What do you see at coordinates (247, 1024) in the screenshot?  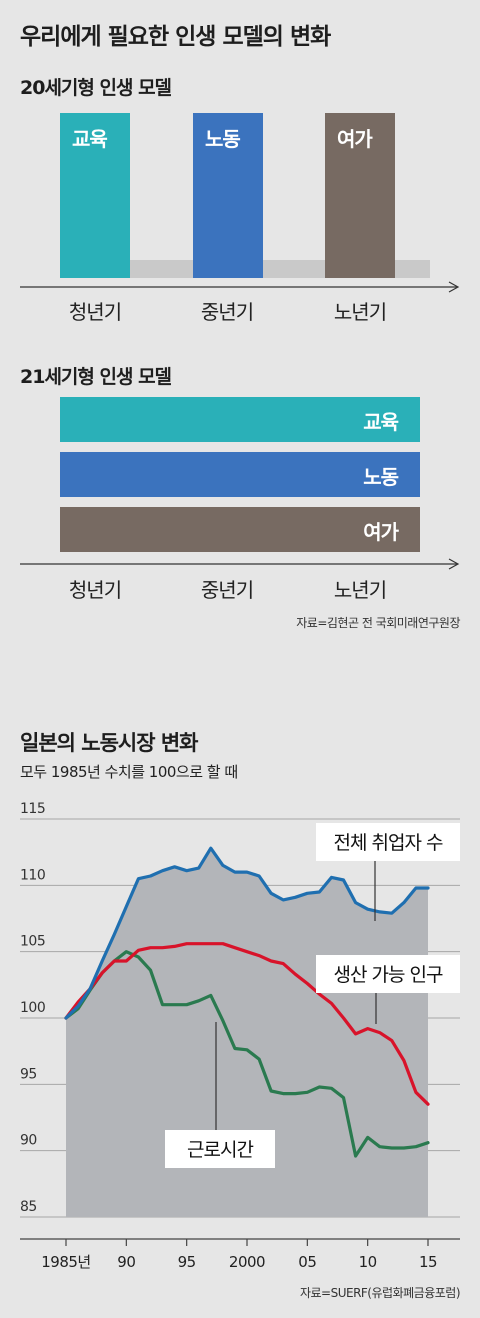 I see `series-line-working_age` at bounding box center [247, 1024].